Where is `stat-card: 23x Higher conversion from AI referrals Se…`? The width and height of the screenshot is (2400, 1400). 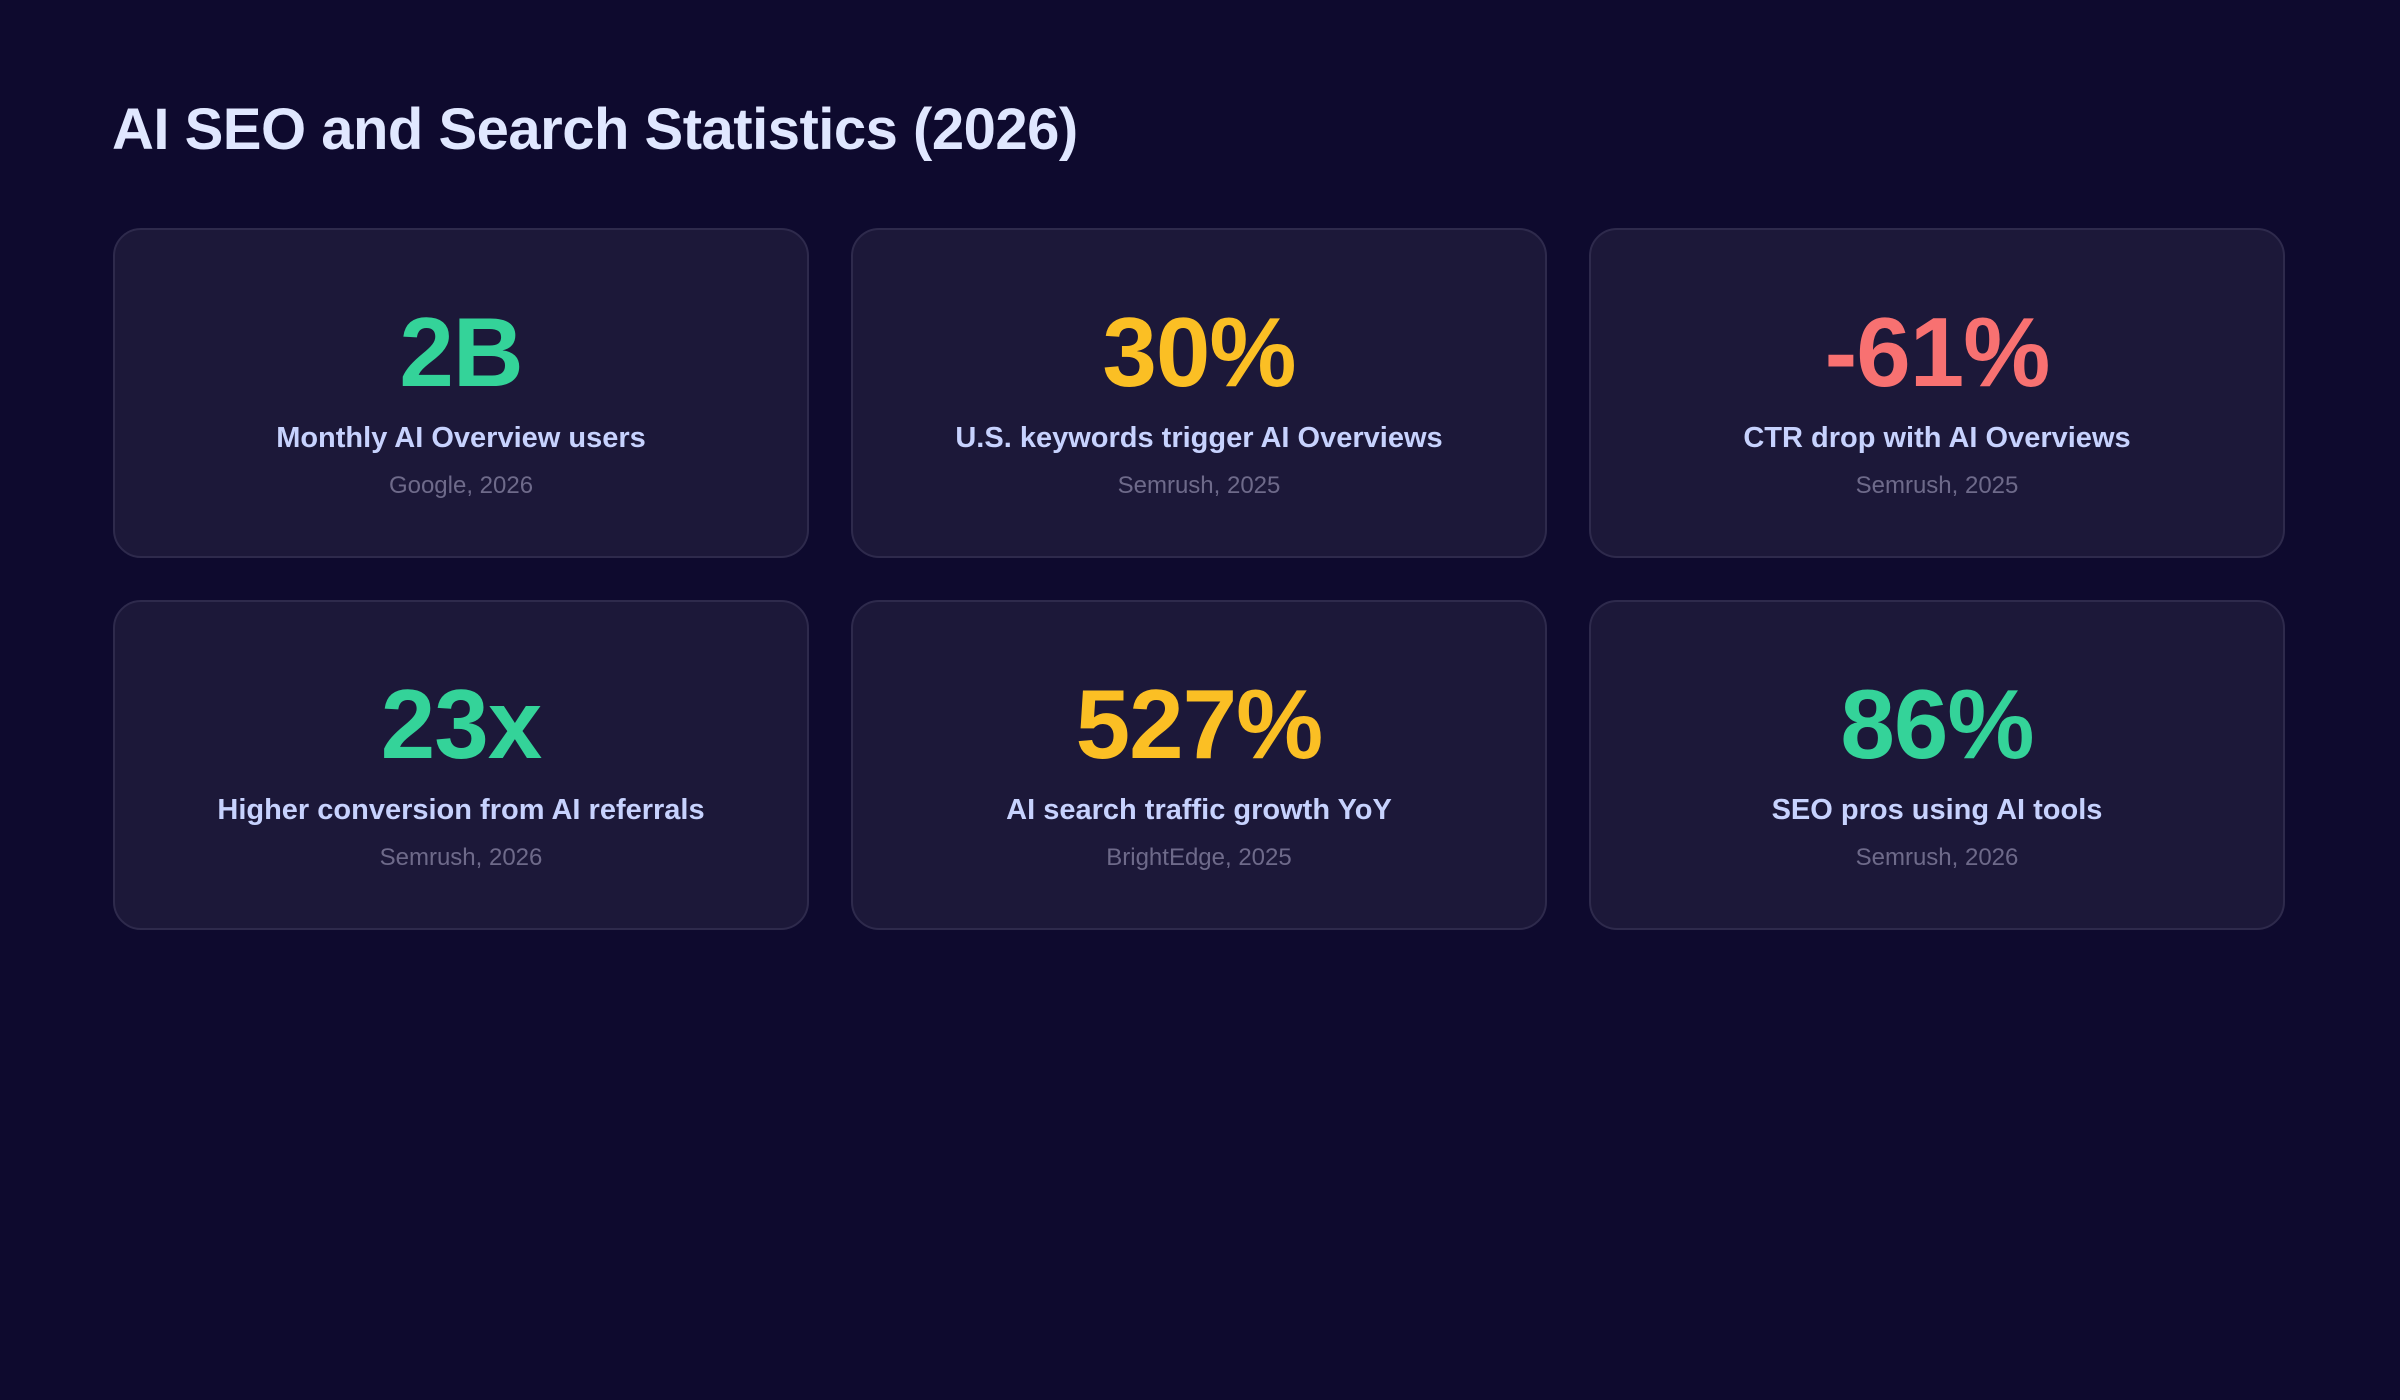
stat-card: 23x Higher conversion from AI referrals Se… is located at coordinates (461, 765).